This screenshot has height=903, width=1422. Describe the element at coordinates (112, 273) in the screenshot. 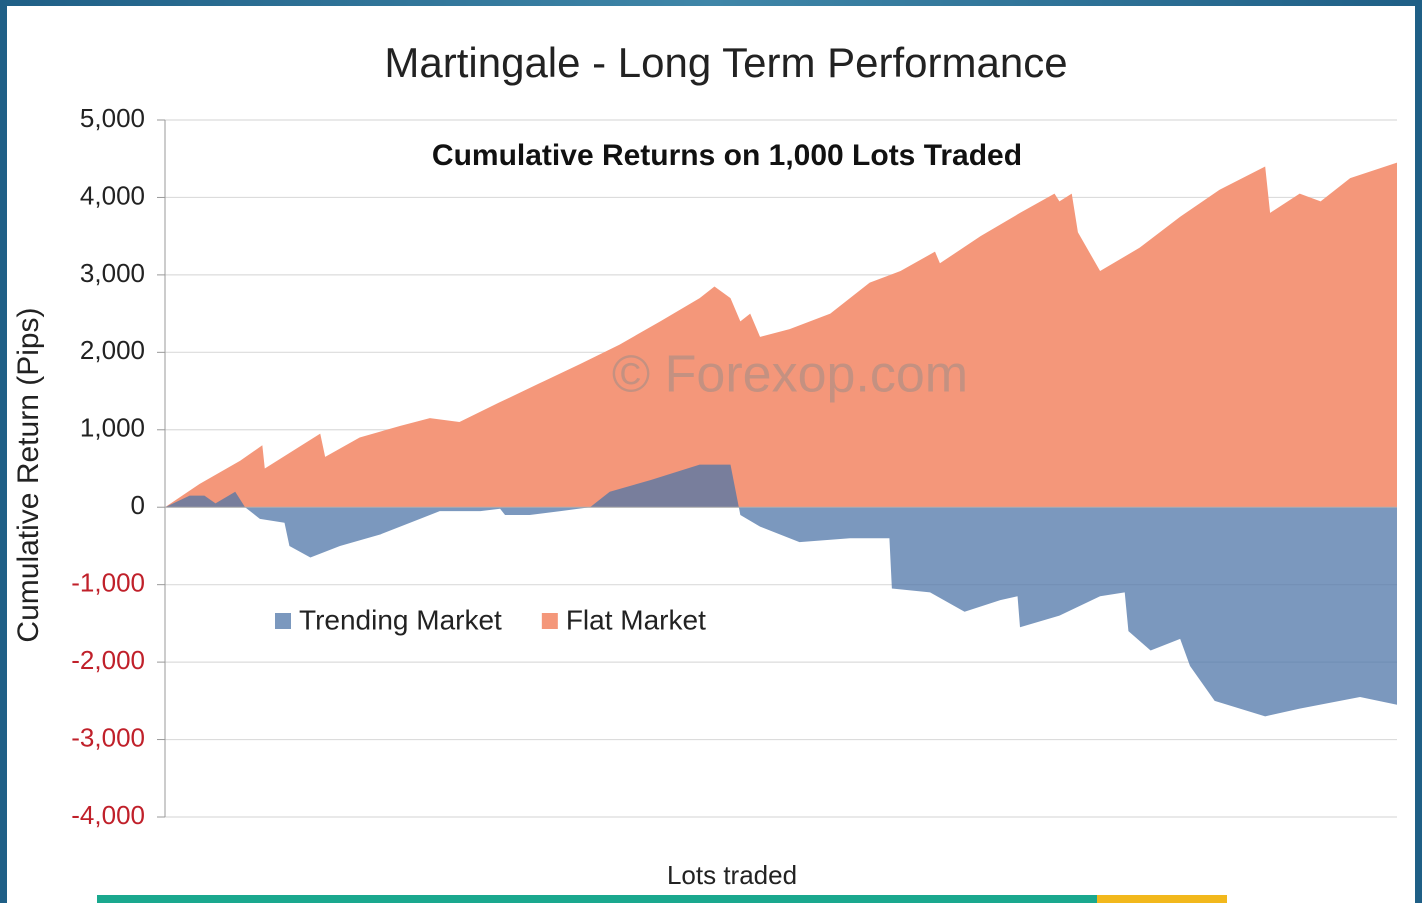

I see `y-tick-label: 3,000` at that location.